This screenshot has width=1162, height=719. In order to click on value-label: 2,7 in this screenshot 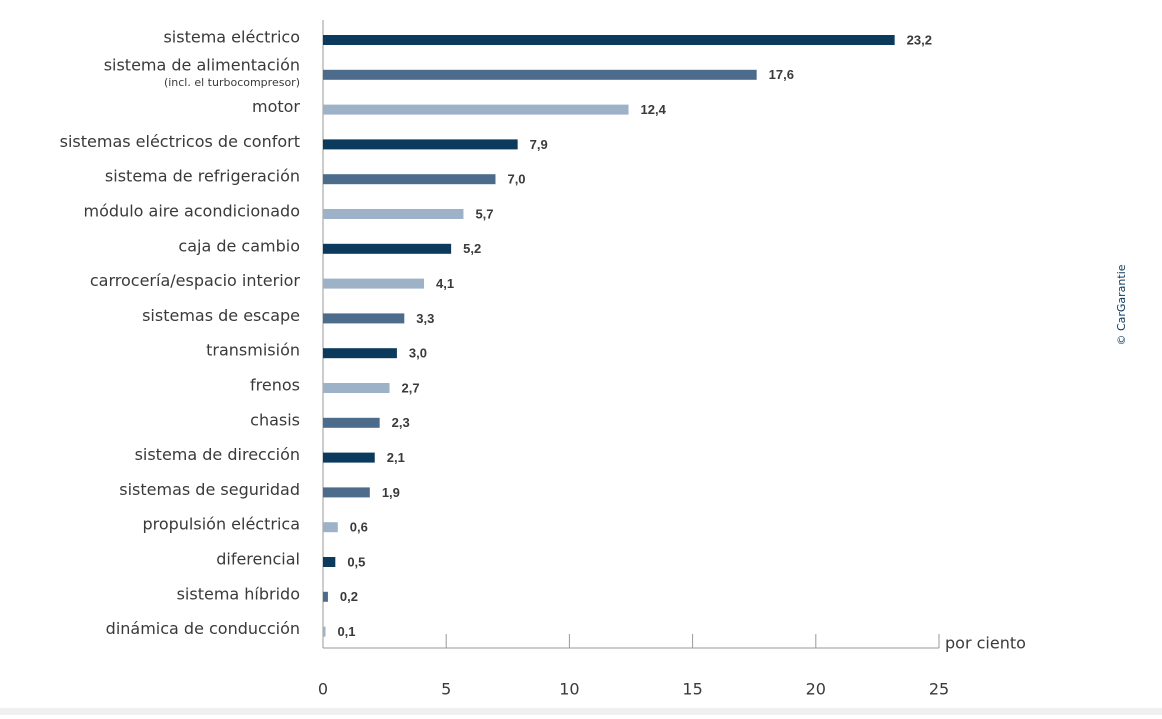, I will do `click(411, 387)`.